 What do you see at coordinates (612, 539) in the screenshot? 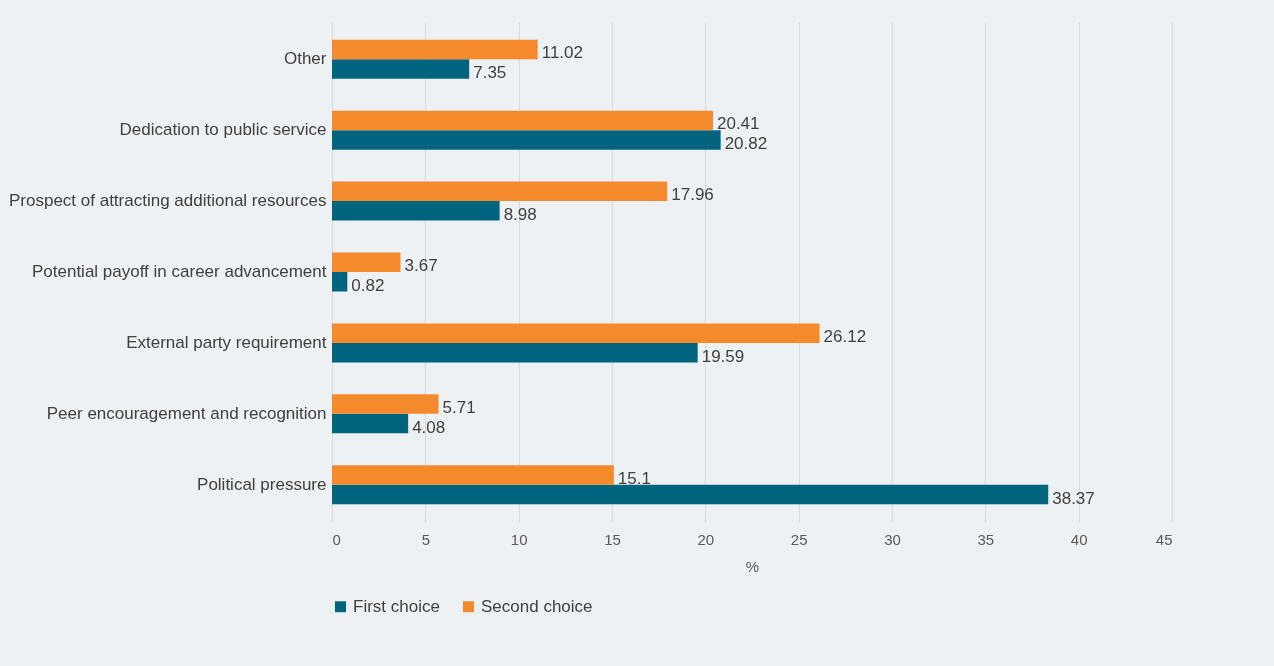
I see `x-tick-label: 15` at bounding box center [612, 539].